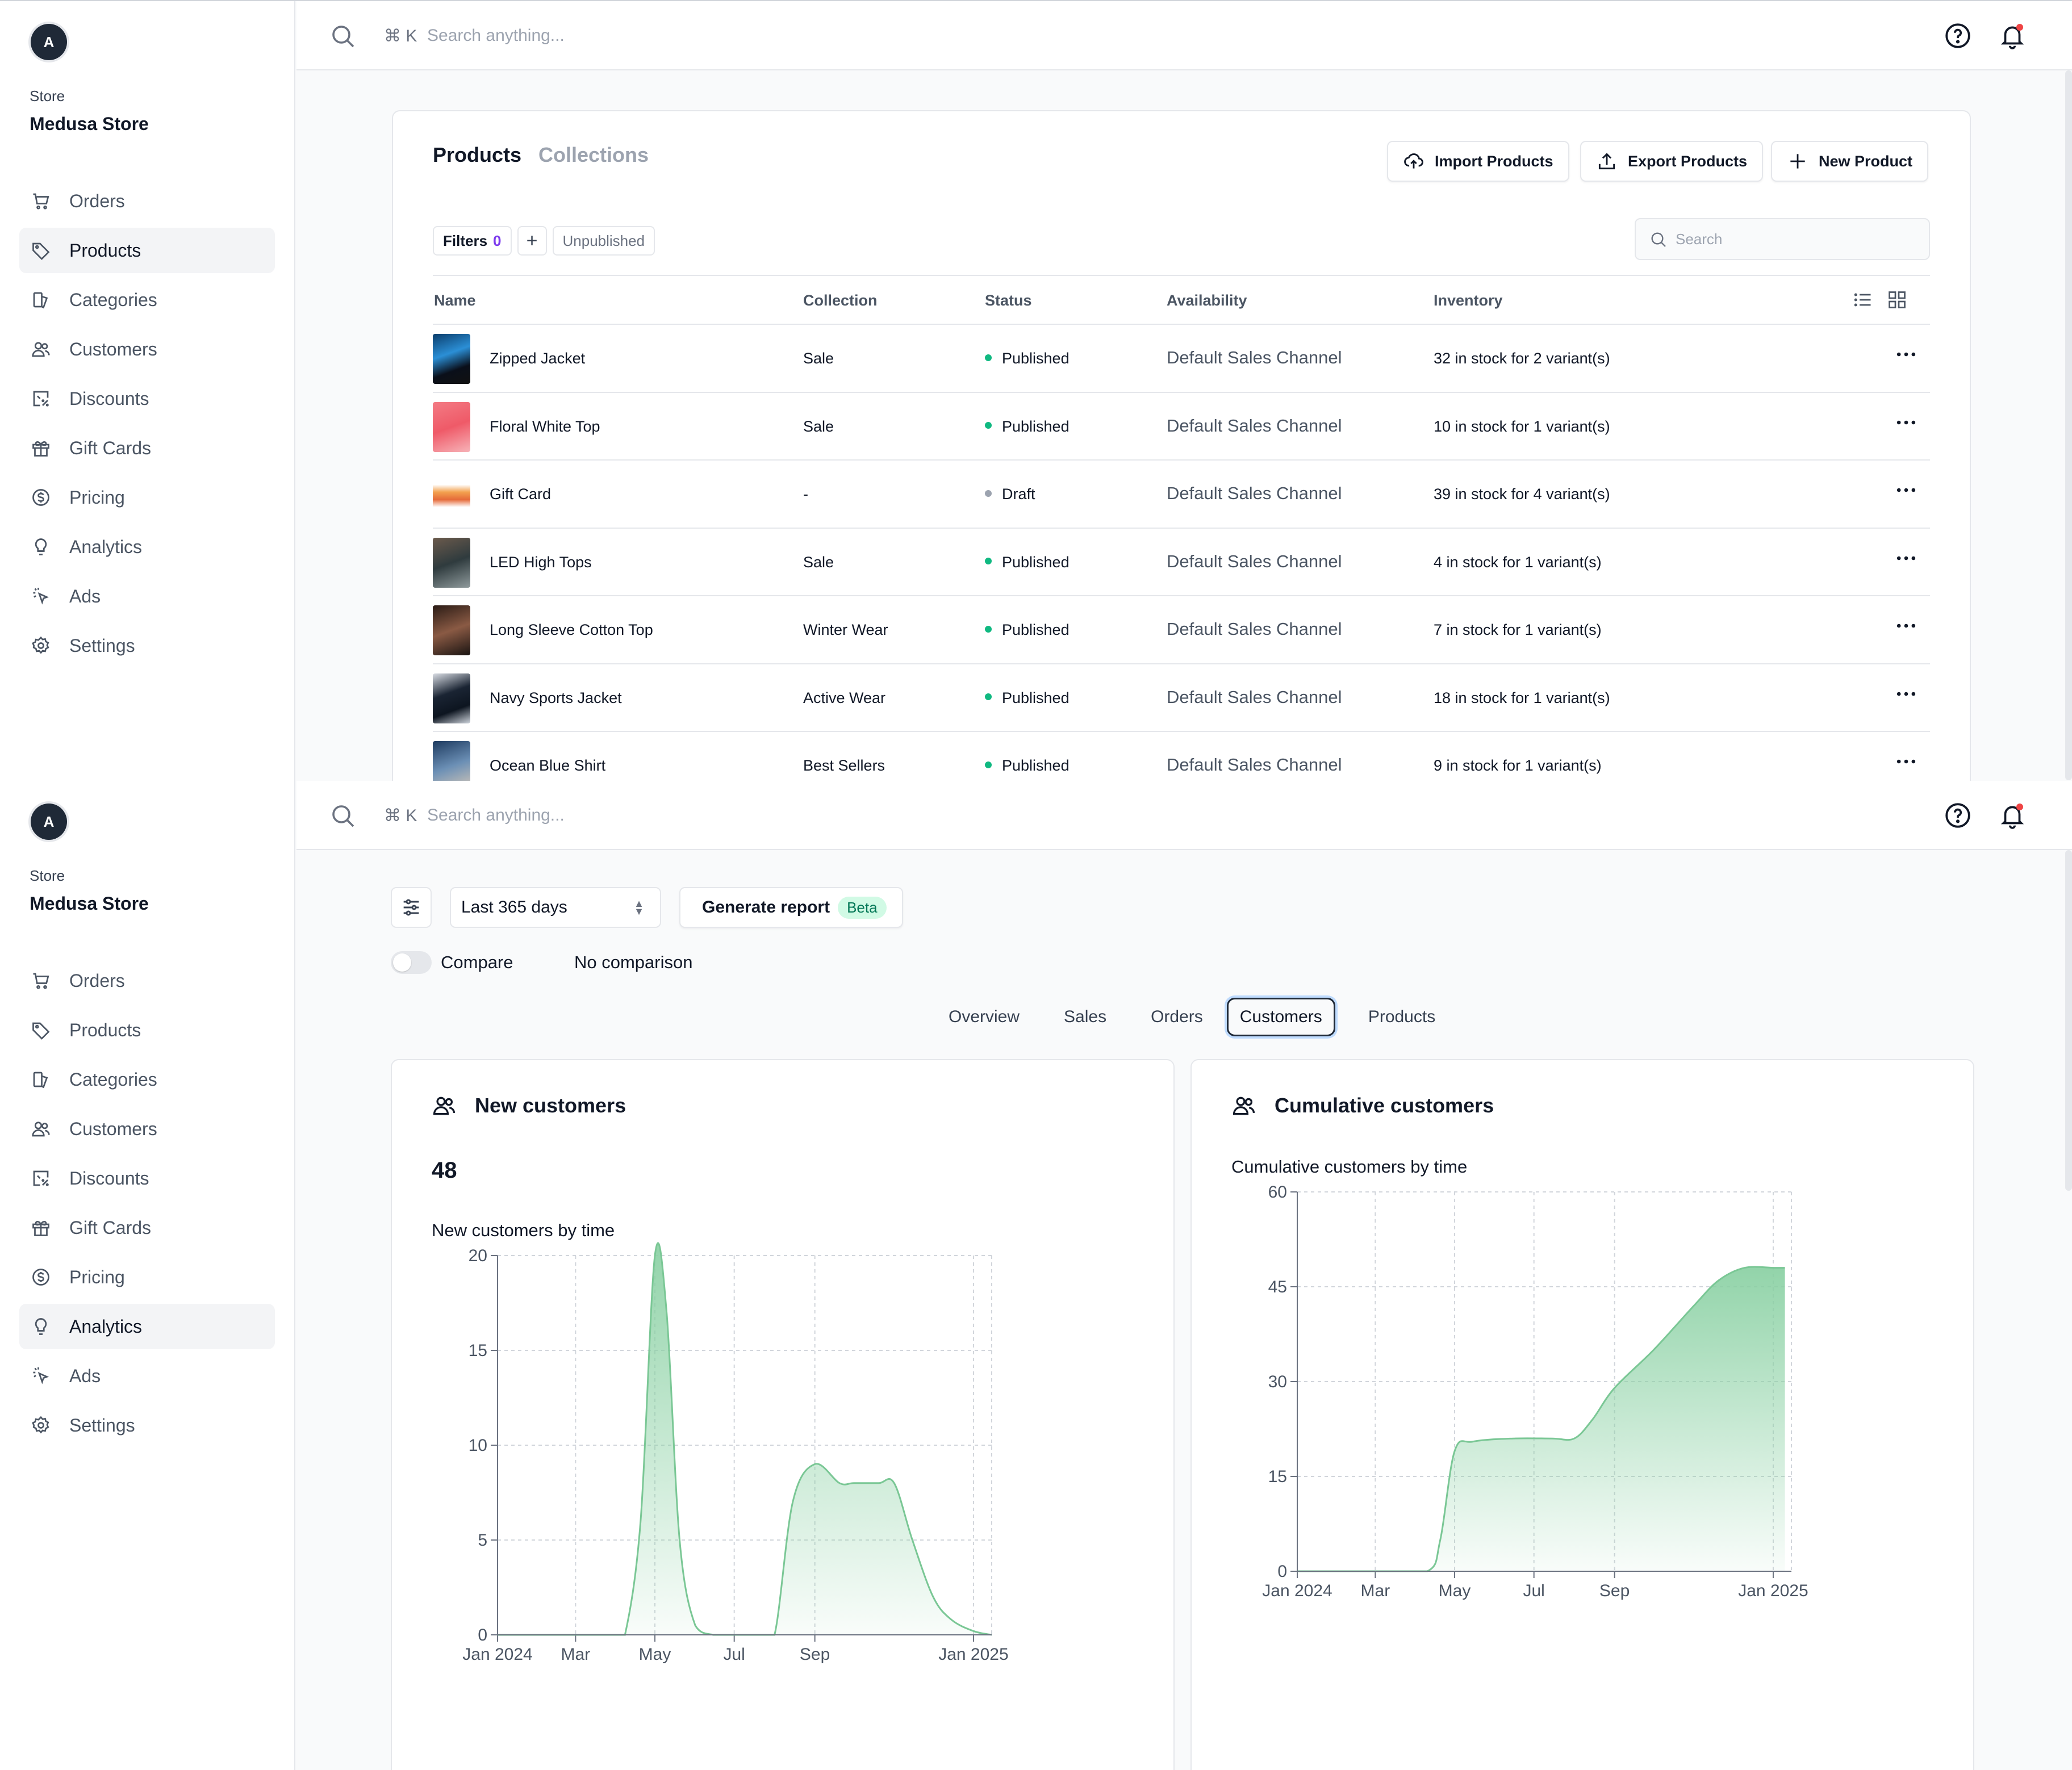 The height and width of the screenshot is (1770, 2072). I want to click on column-collection: Collection, so click(840, 300).